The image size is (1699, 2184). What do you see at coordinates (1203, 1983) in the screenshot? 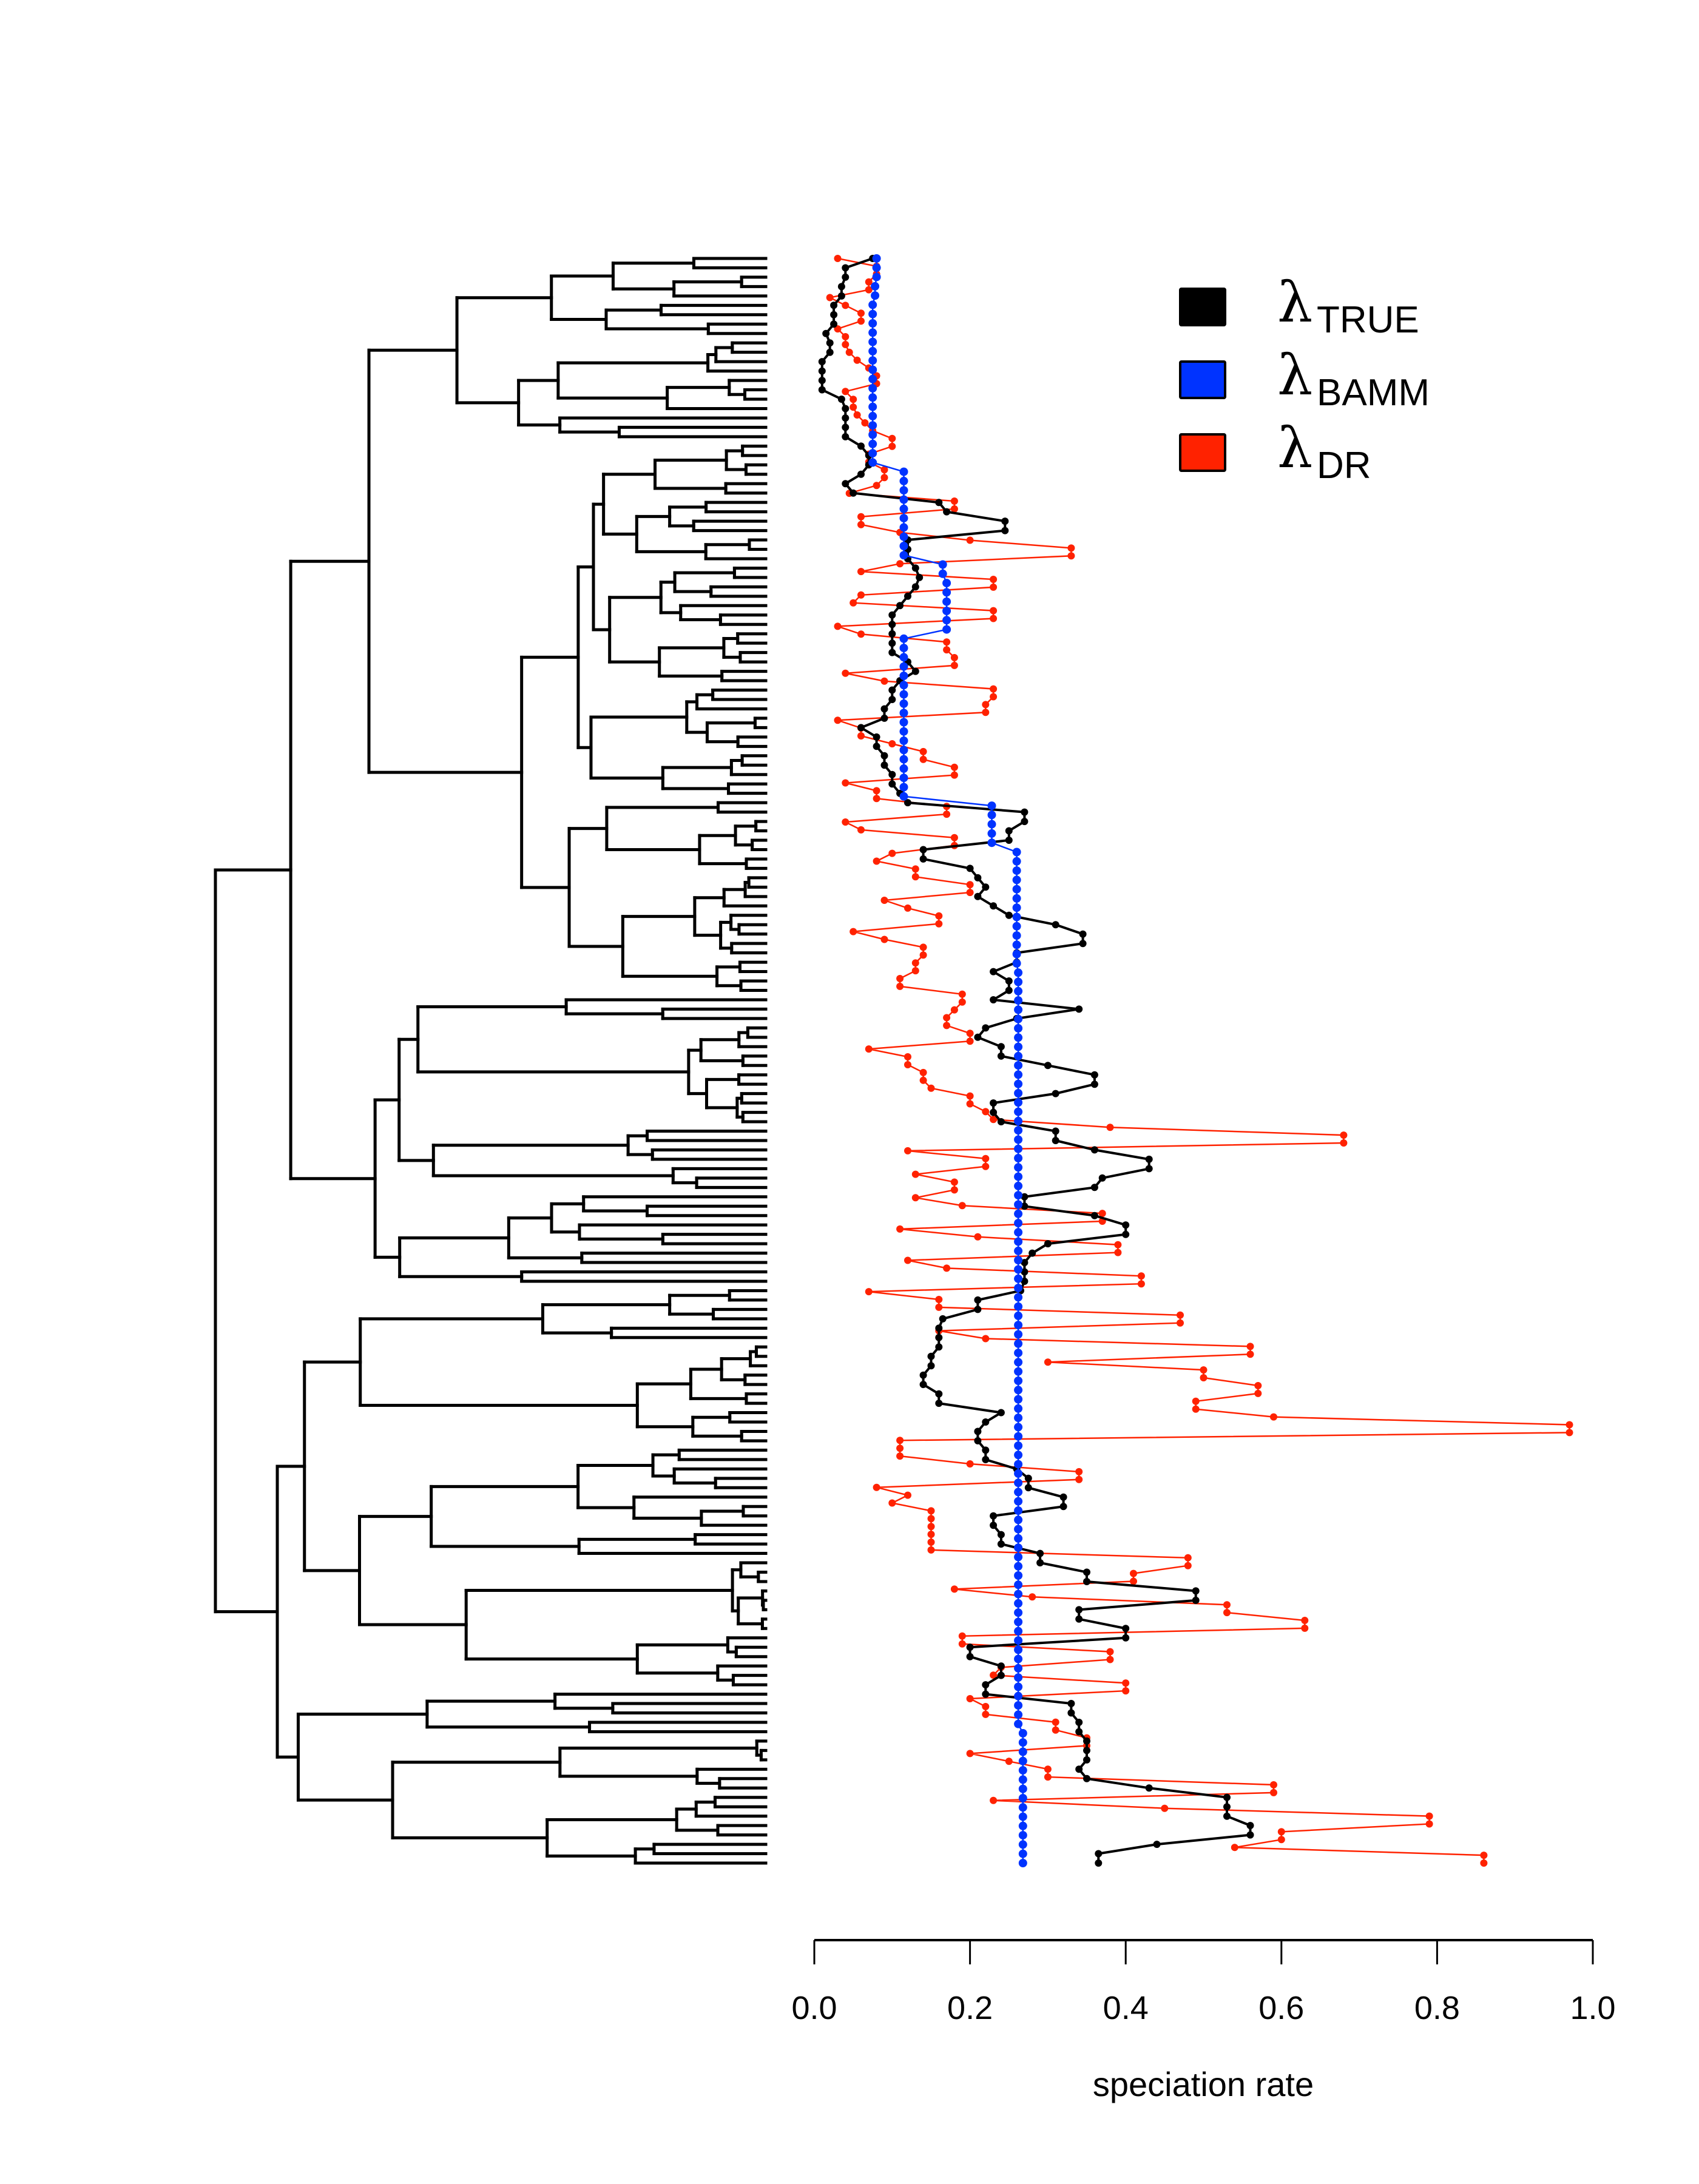
I see `x-axis-ticks: 0.0 0.2 0.4 0.6 0.8 1.0` at bounding box center [1203, 1983].